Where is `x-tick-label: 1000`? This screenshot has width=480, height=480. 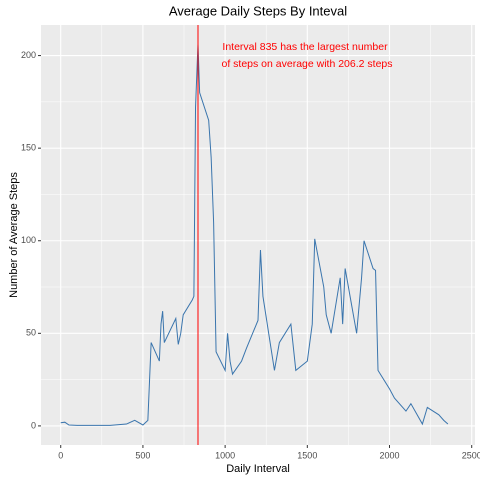 x-tick-label: 1000 is located at coordinates (225, 455).